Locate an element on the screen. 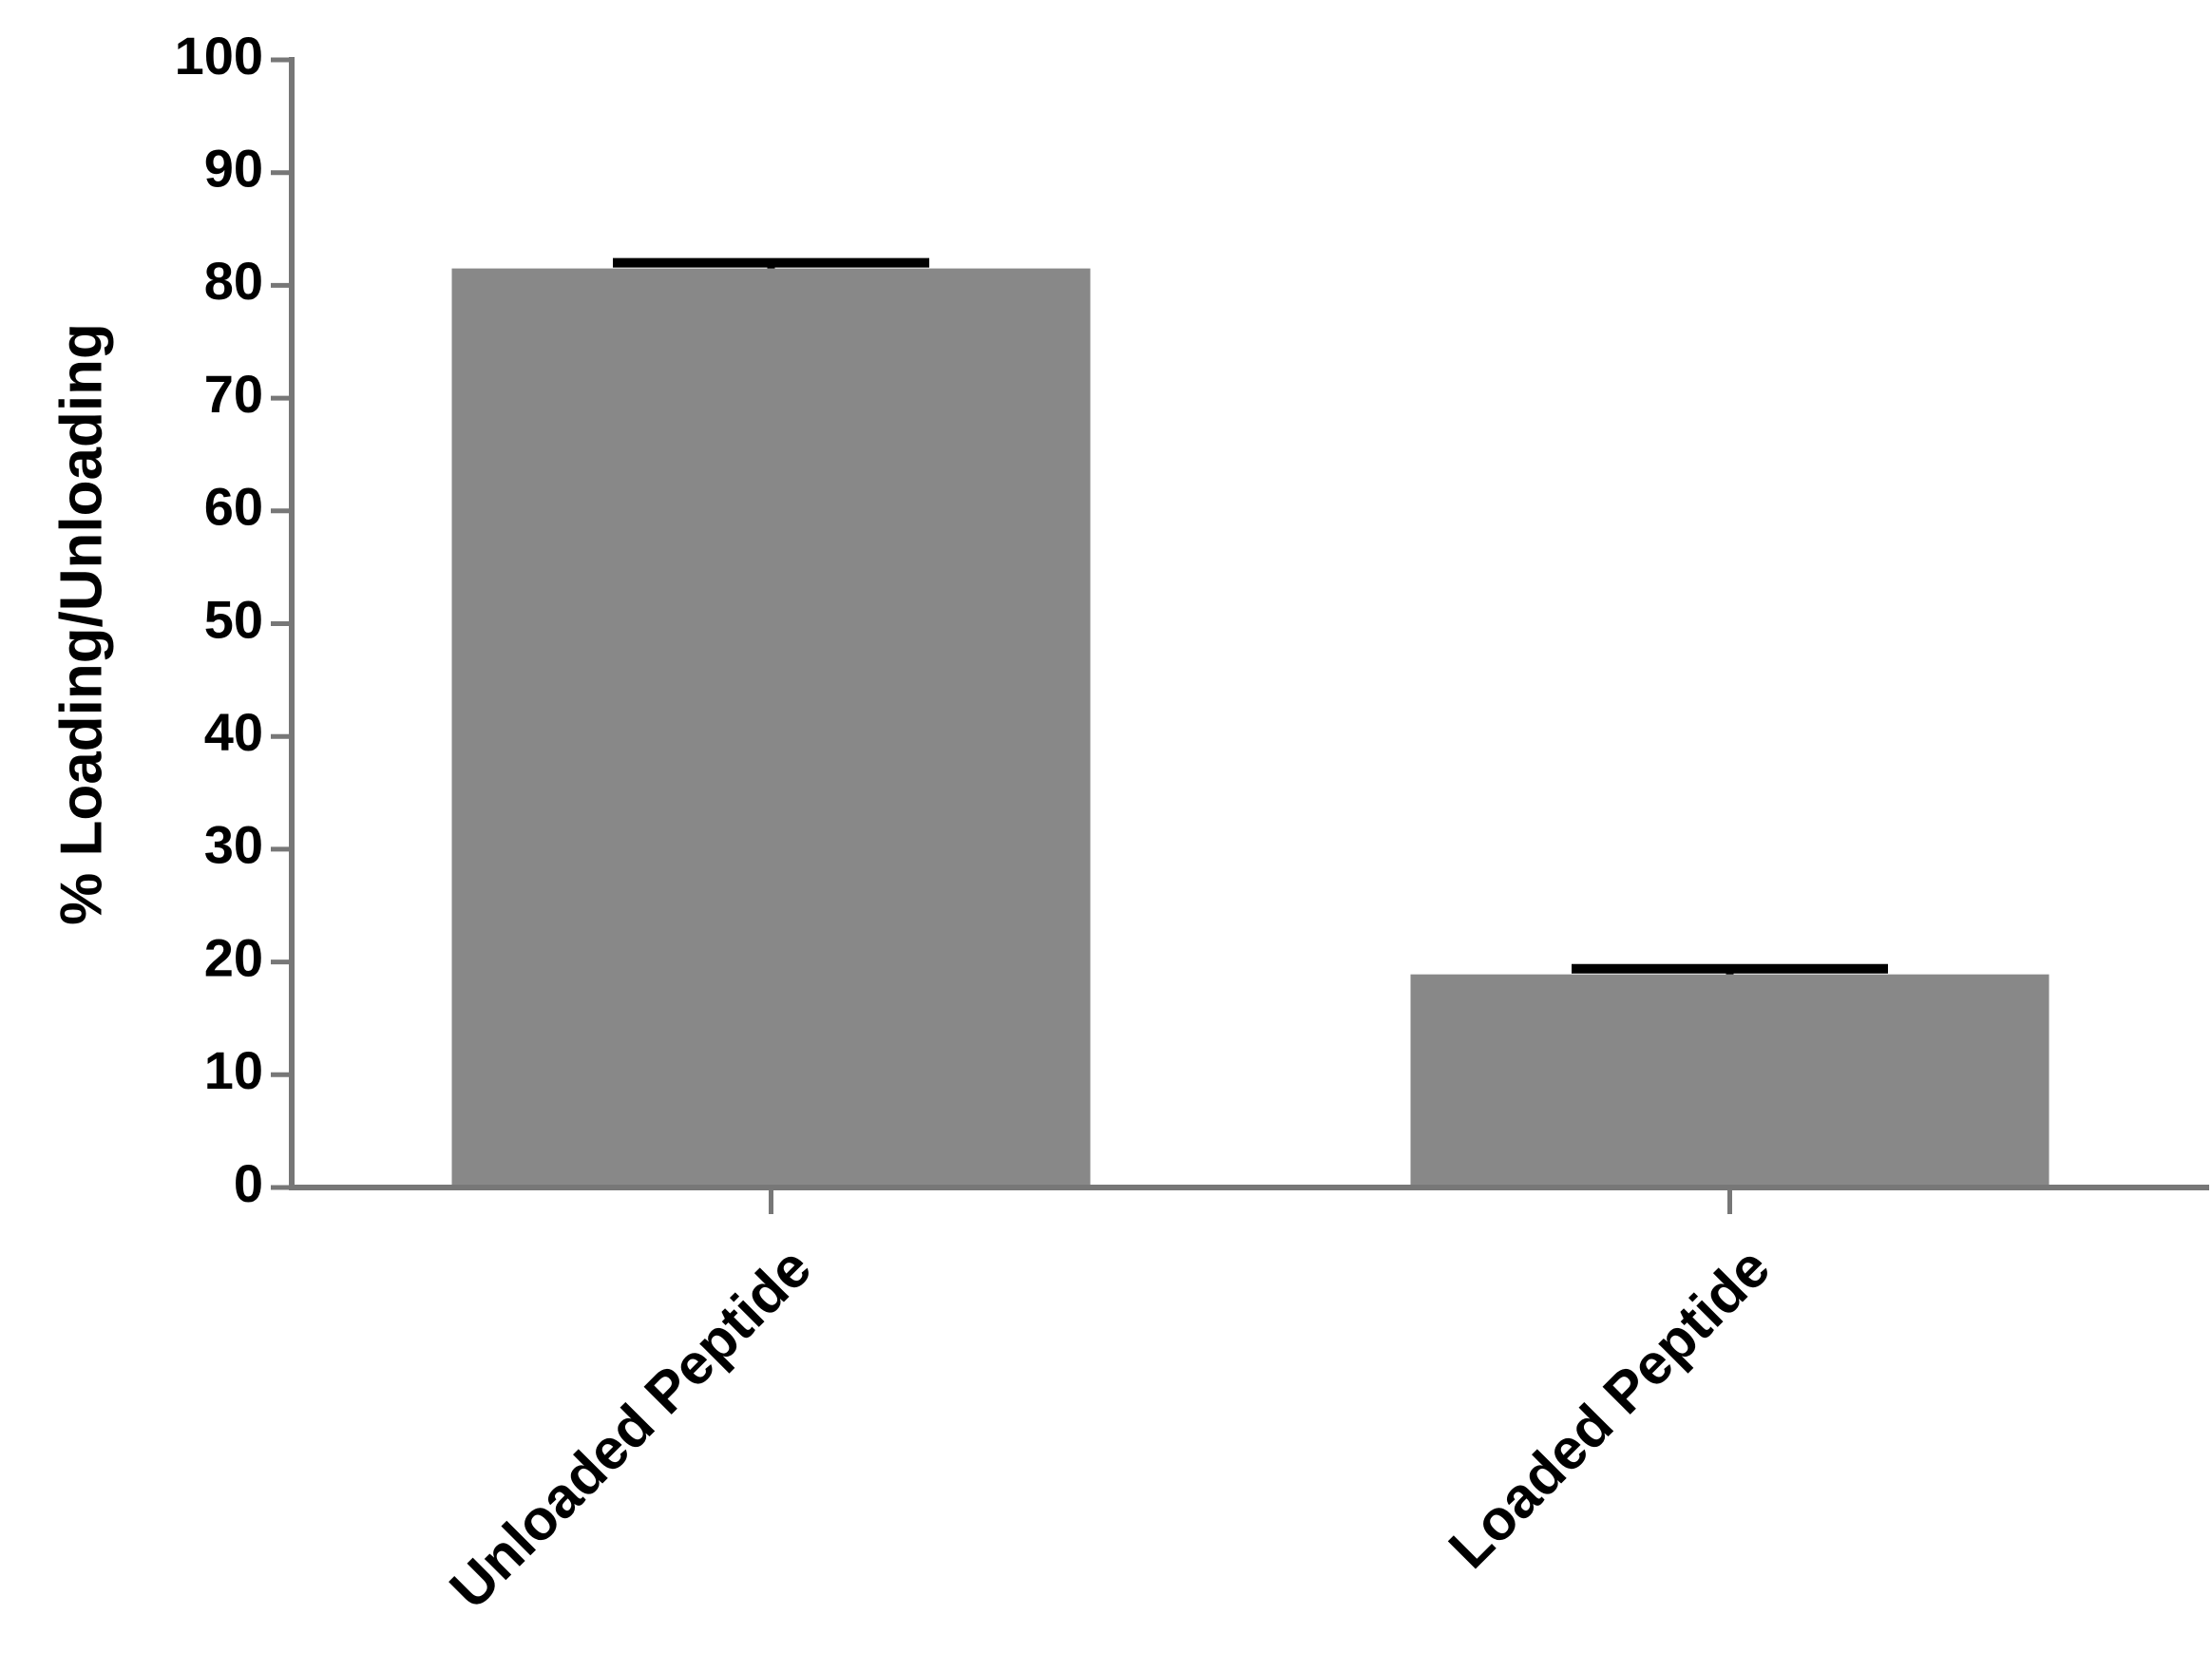 The image size is (2212, 1672). y-tick-label: 90 is located at coordinates (233, 168).